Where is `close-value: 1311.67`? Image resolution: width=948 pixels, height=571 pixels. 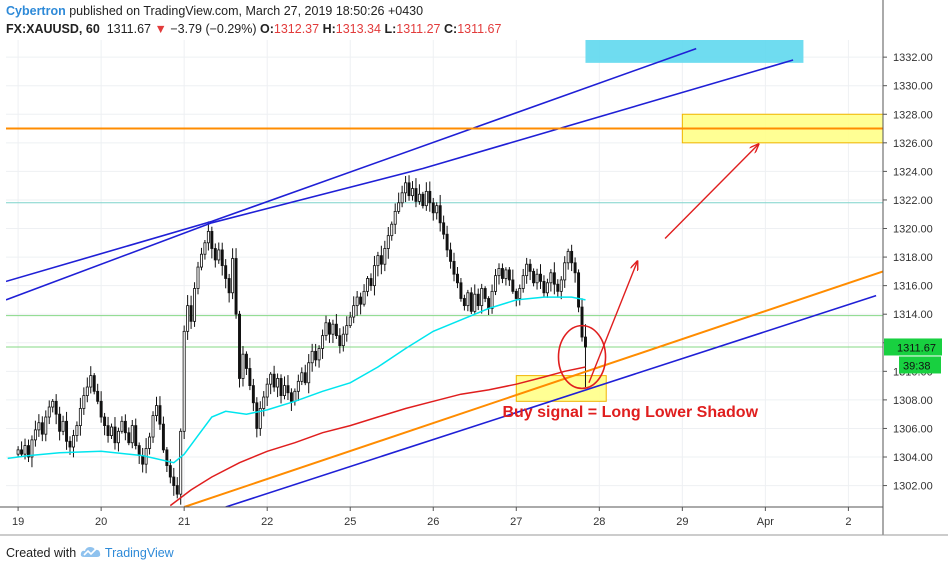
close-value: 1311.67 is located at coordinates (479, 29).